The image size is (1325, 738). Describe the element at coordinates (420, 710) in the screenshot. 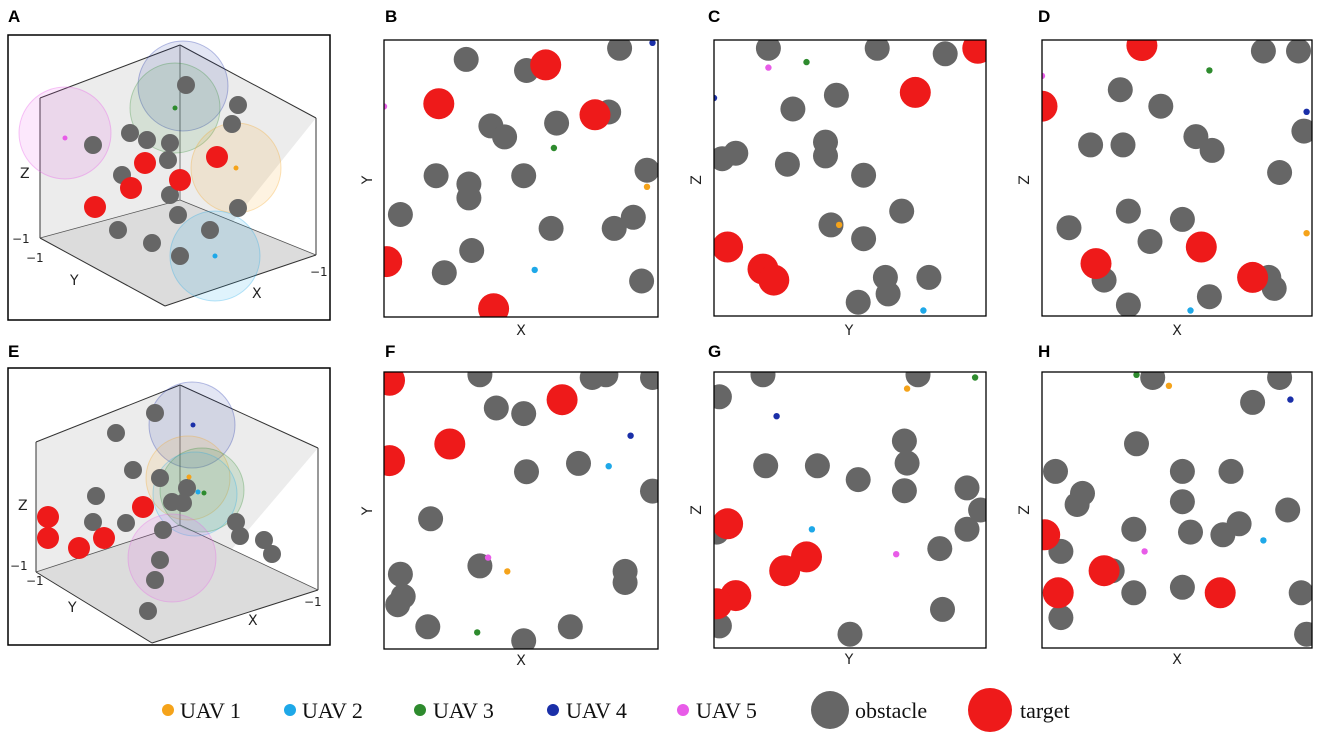

I see `uav-3-swatch` at that location.